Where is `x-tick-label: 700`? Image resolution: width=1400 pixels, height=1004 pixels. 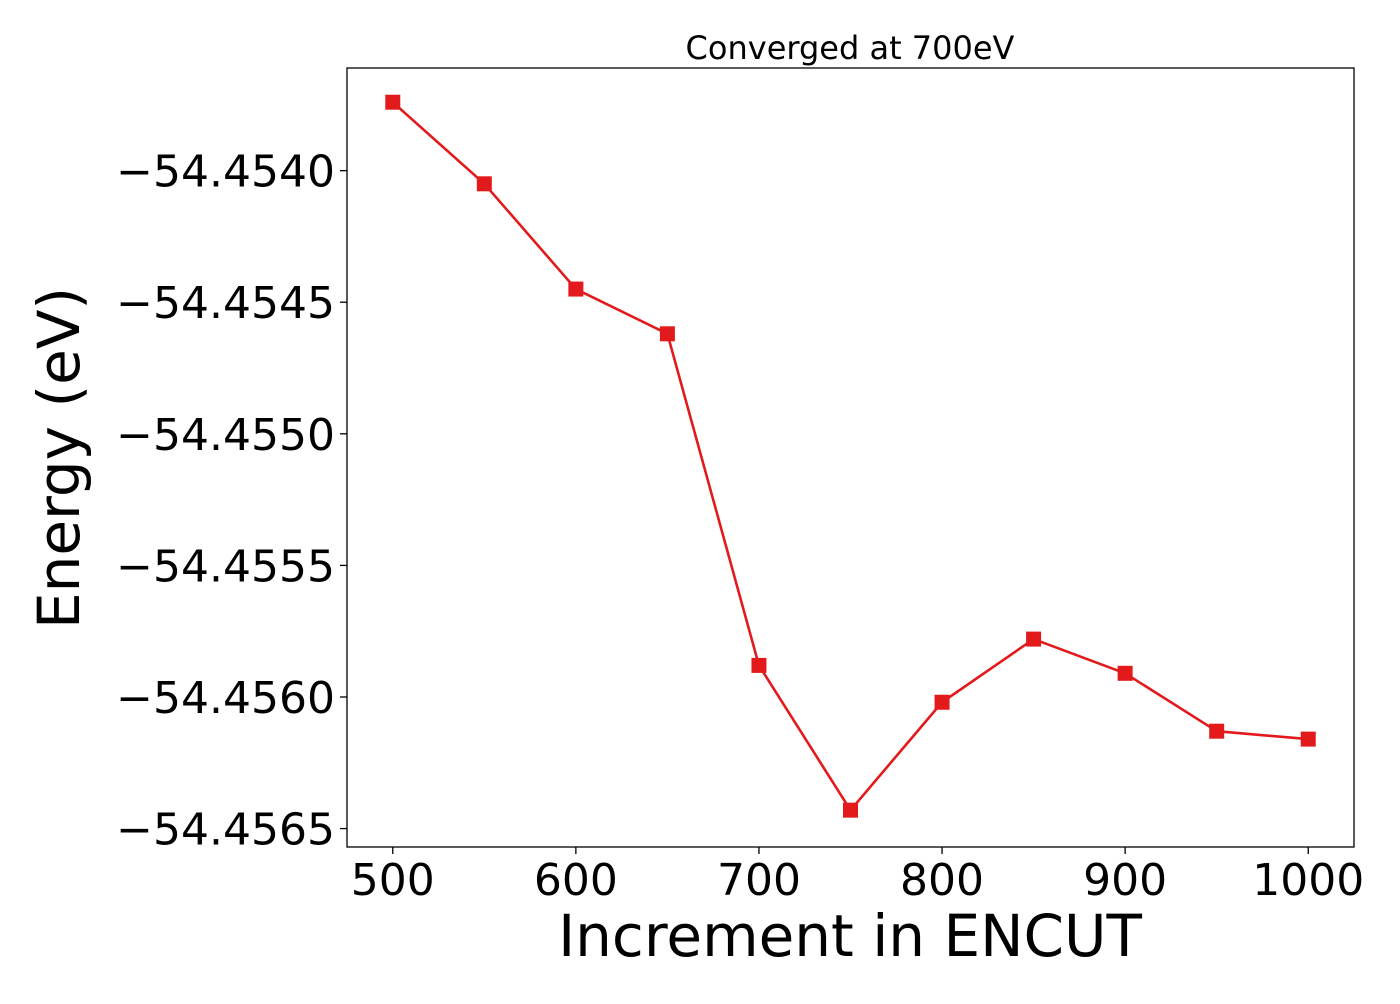
x-tick-label: 700 is located at coordinates (759, 880).